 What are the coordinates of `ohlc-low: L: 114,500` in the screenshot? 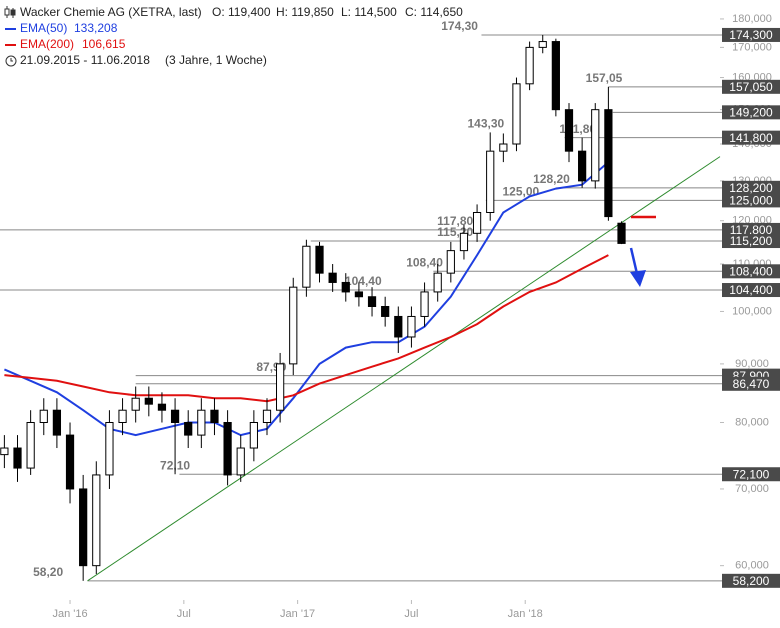 It's located at (369, 12).